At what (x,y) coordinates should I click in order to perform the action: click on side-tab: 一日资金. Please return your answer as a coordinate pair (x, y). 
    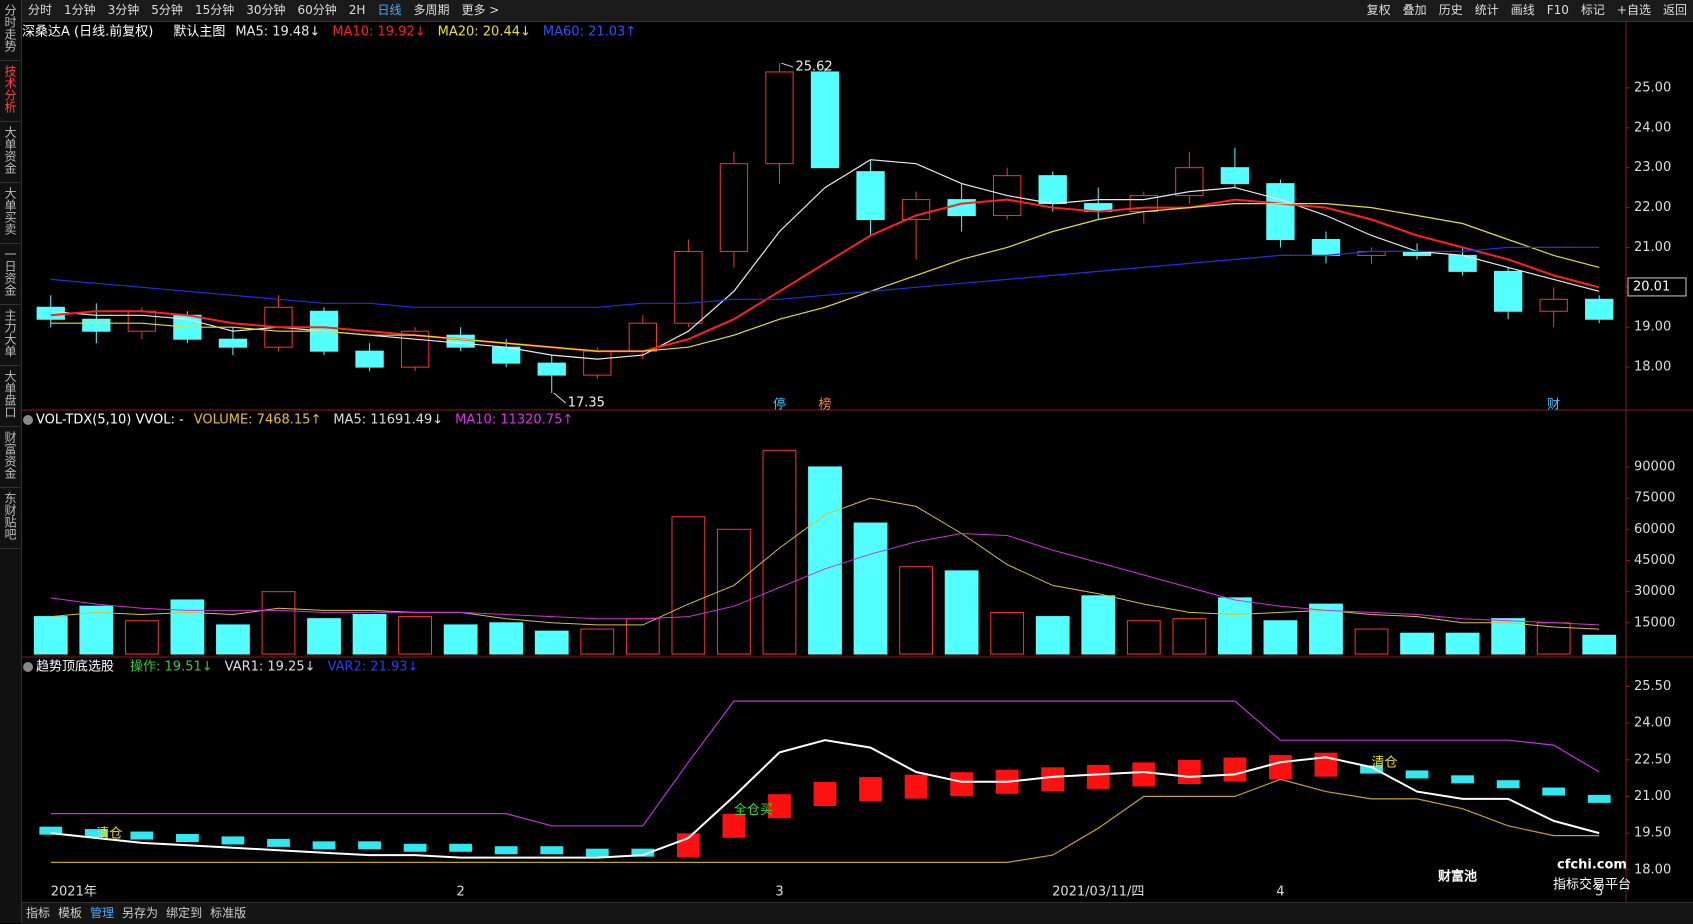
    Looking at the image, I should click on (10, 274).